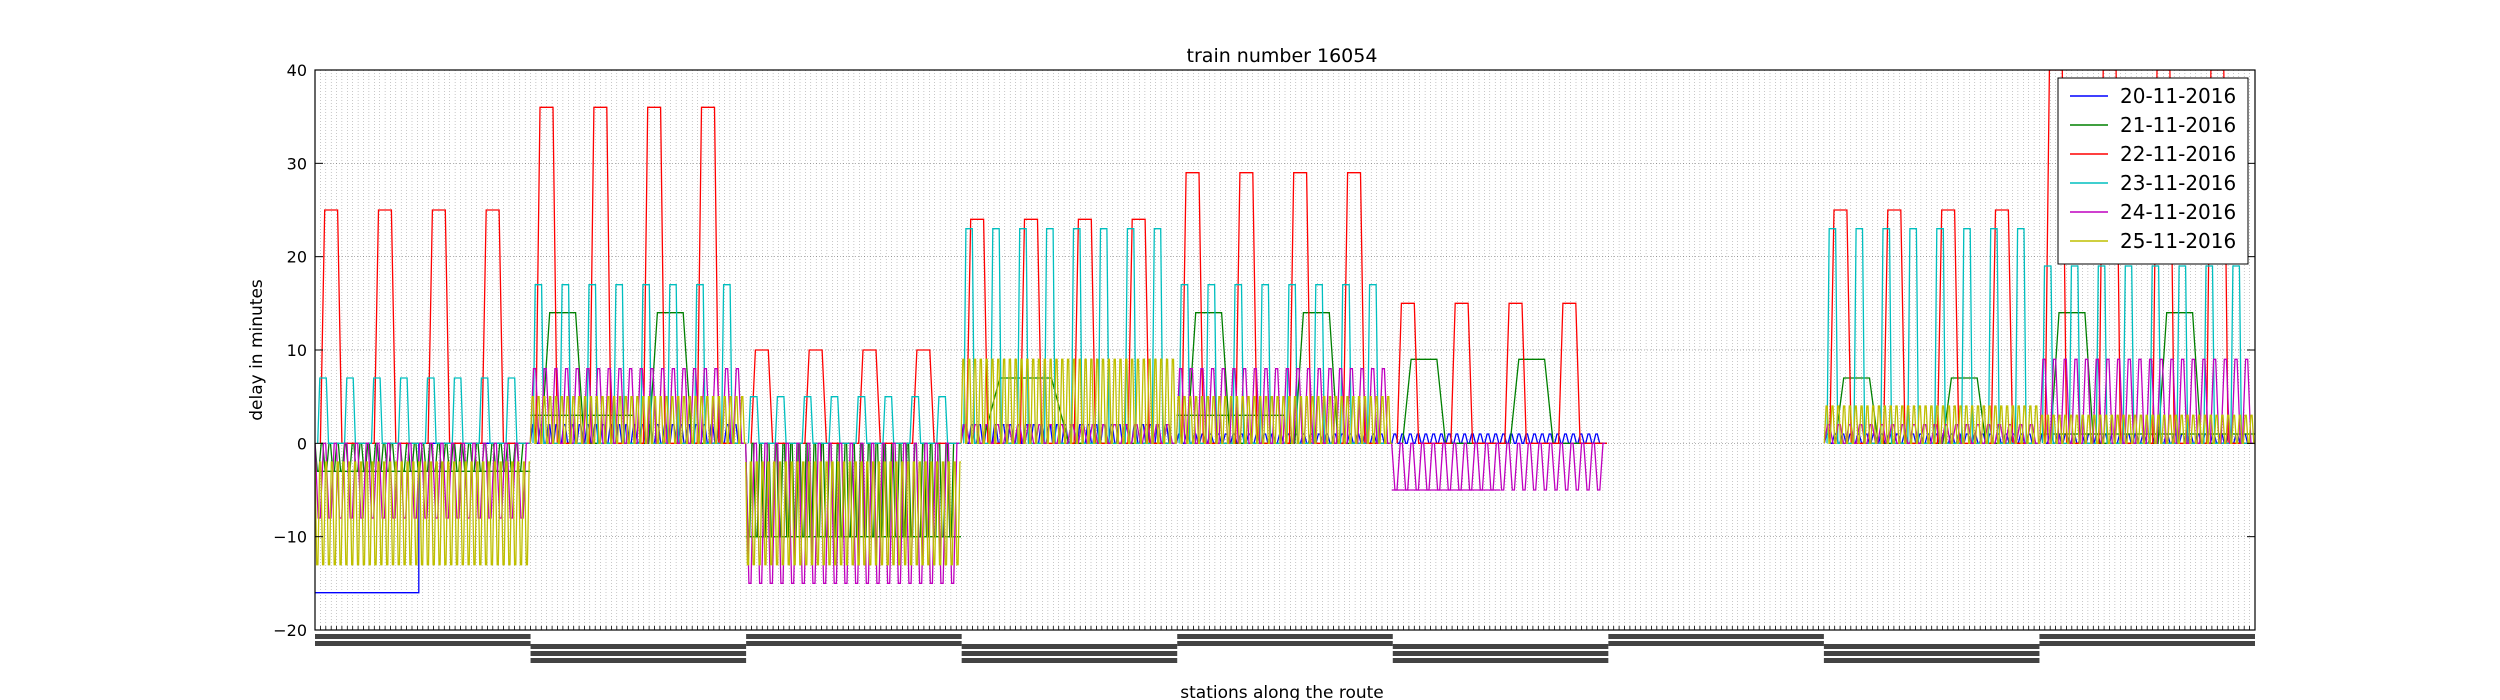 This screenshot has width=2500, height=700. Describe the element at coordinates (290, 537) in the screenshot. I see `y-tick-label: −10` at that location.